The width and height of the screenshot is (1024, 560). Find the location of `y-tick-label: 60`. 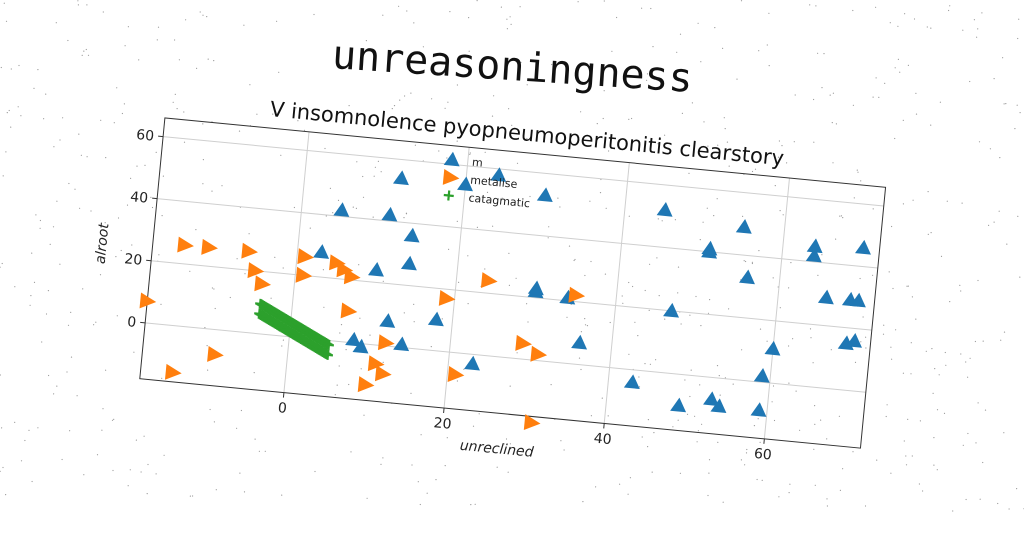

y-tick-label: 60 is located at coordinates (145, 136).